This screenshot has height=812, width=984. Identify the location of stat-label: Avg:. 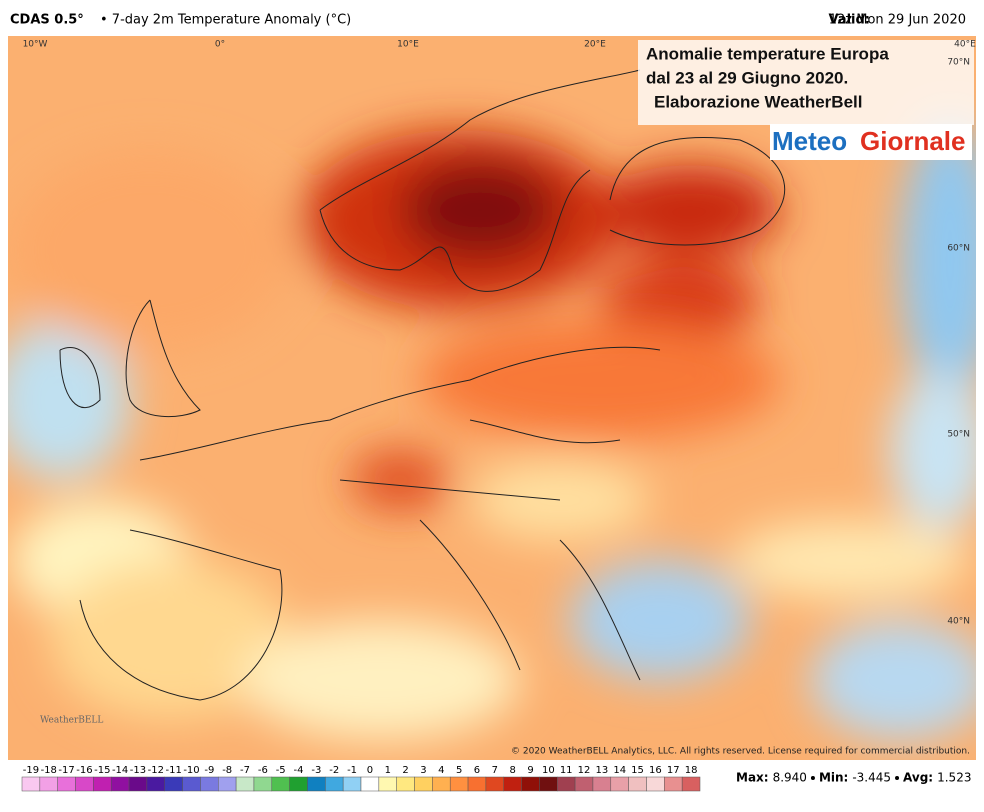
(918, 778).